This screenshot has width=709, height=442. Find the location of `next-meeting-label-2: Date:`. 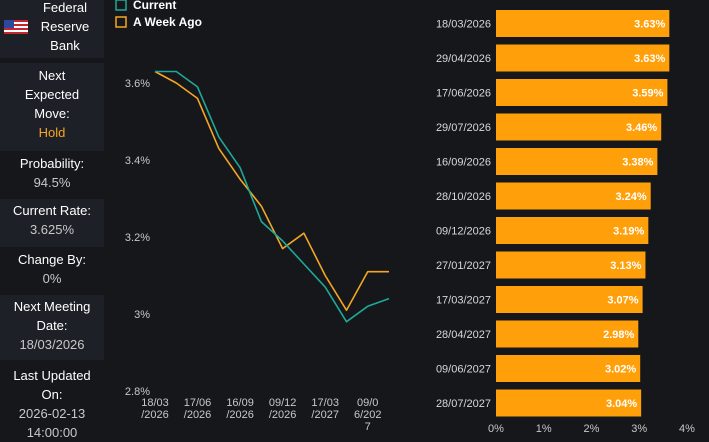

next-meeting-label-2: Date: is located at coordinates (52, 325).